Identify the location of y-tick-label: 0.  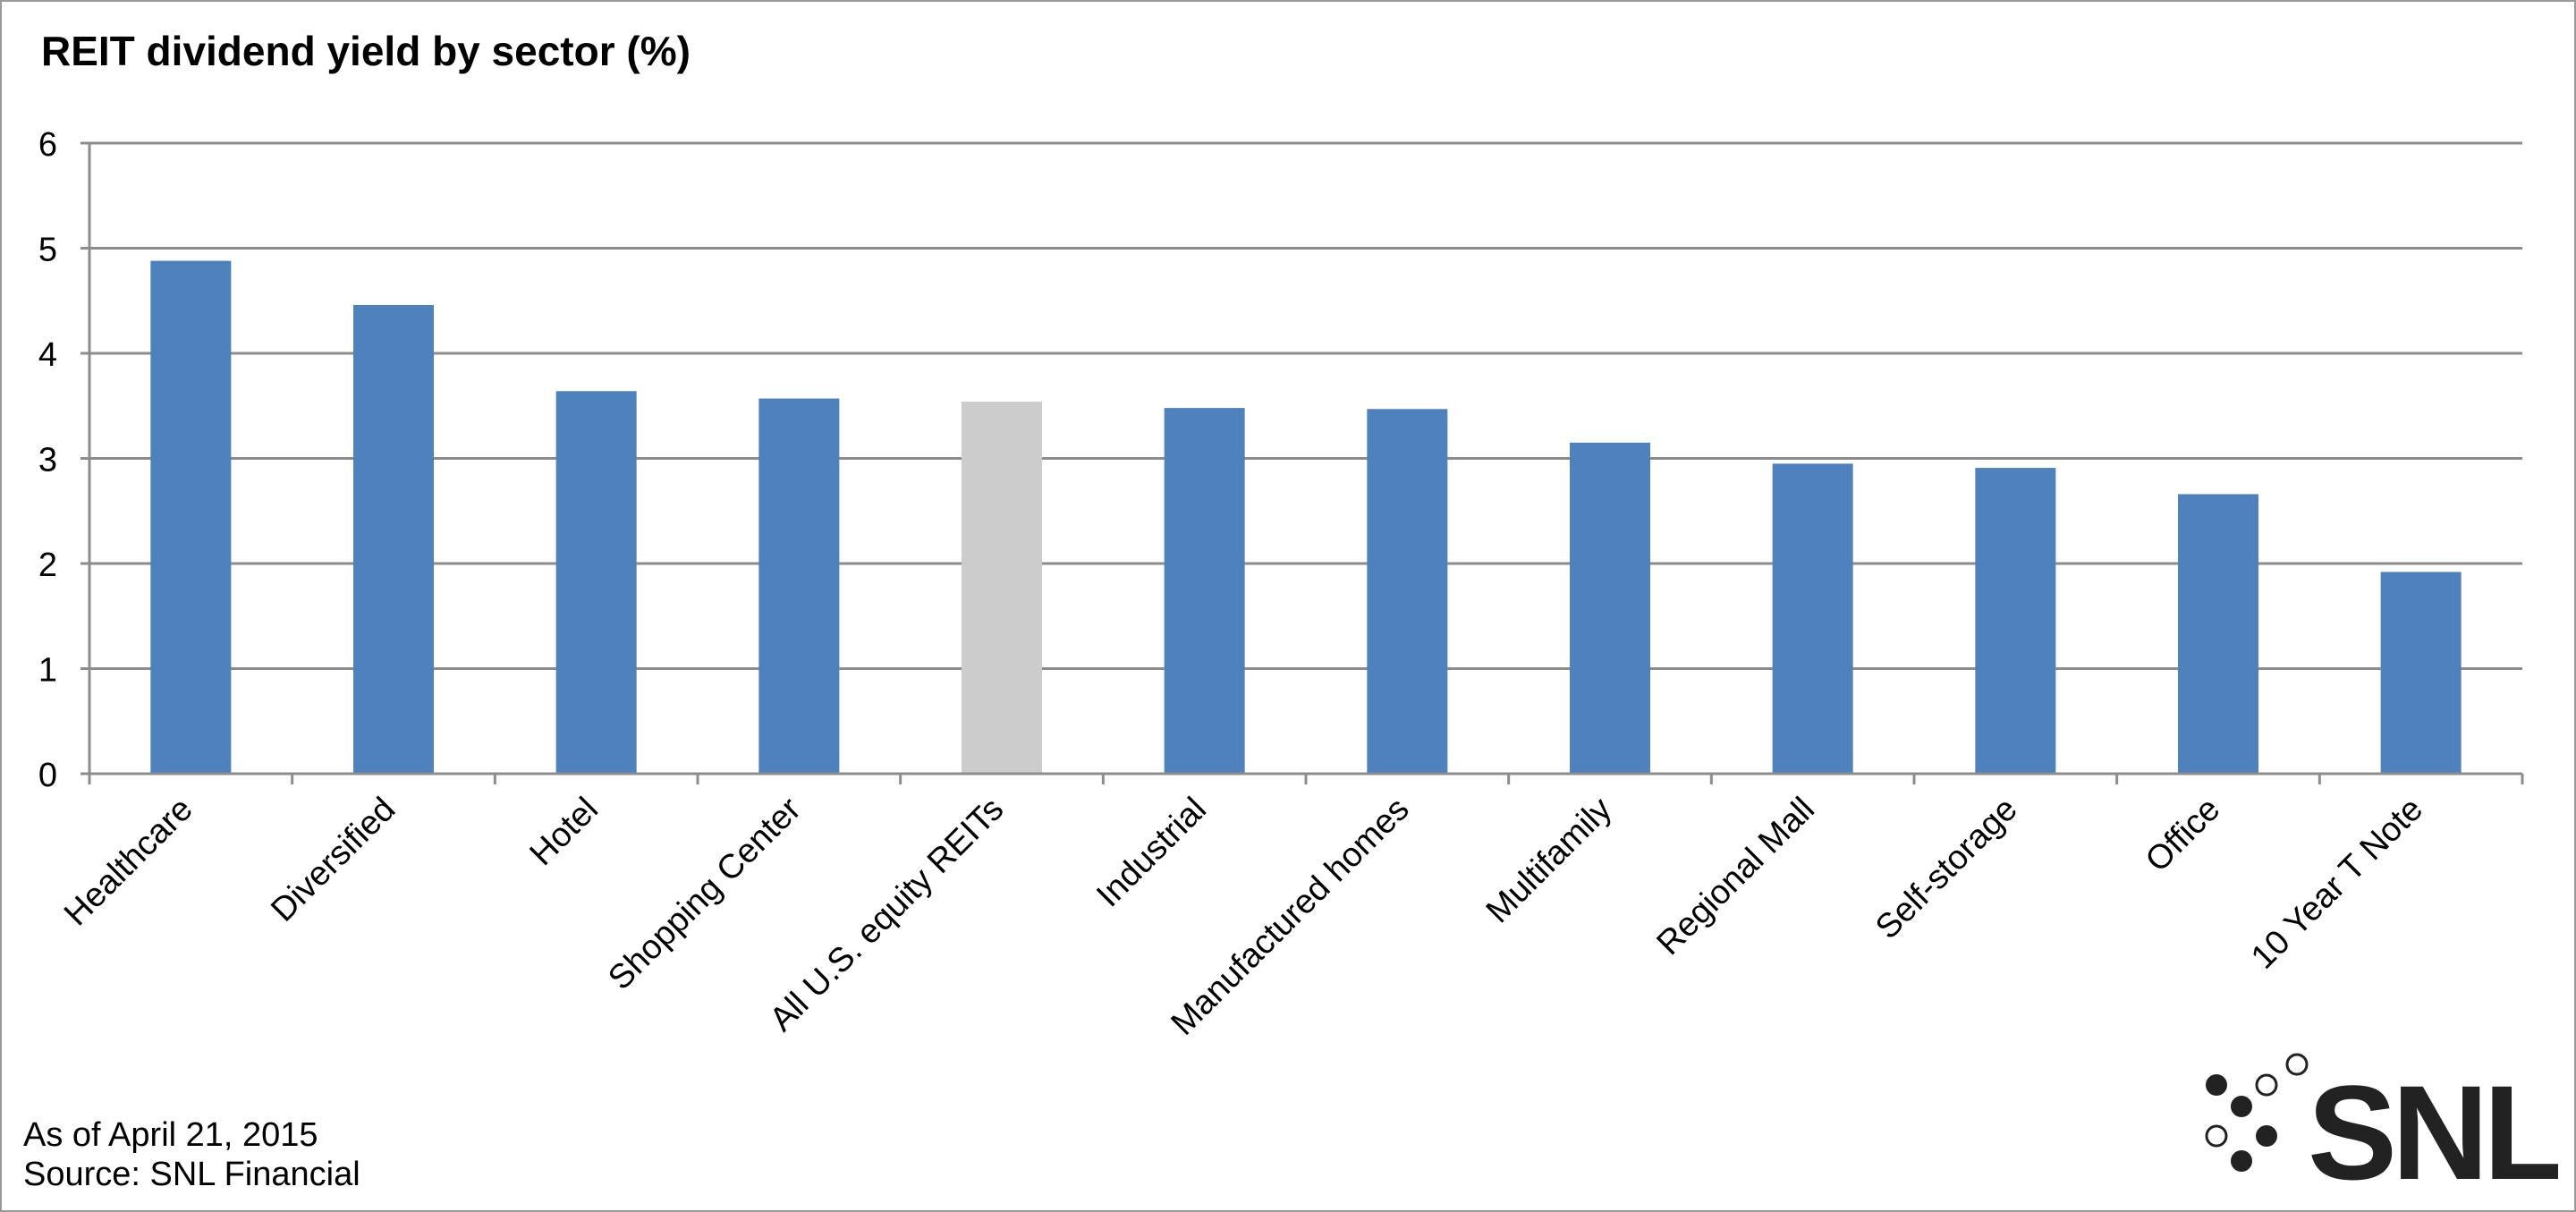
(47, 775).